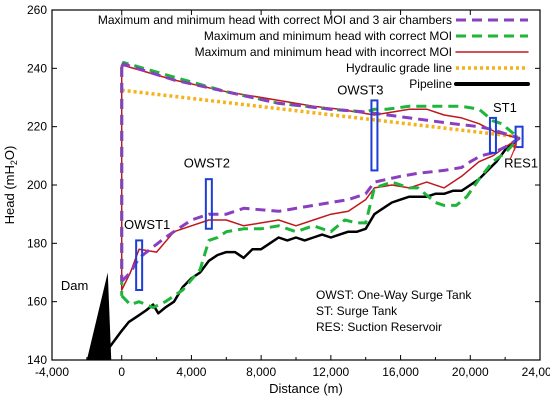 The width and height of the screenshot is (550, 407). I want to click on series-2-max-line, so click(320, 102).